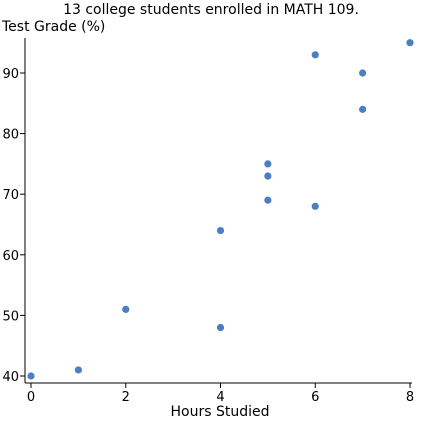 The height and width of the screenshot is (423, 423). What do you see at coordinates (220, 412) in the screenshot?
I see `x-axis-label: Hours Studied` at bounding box center [220, 412].